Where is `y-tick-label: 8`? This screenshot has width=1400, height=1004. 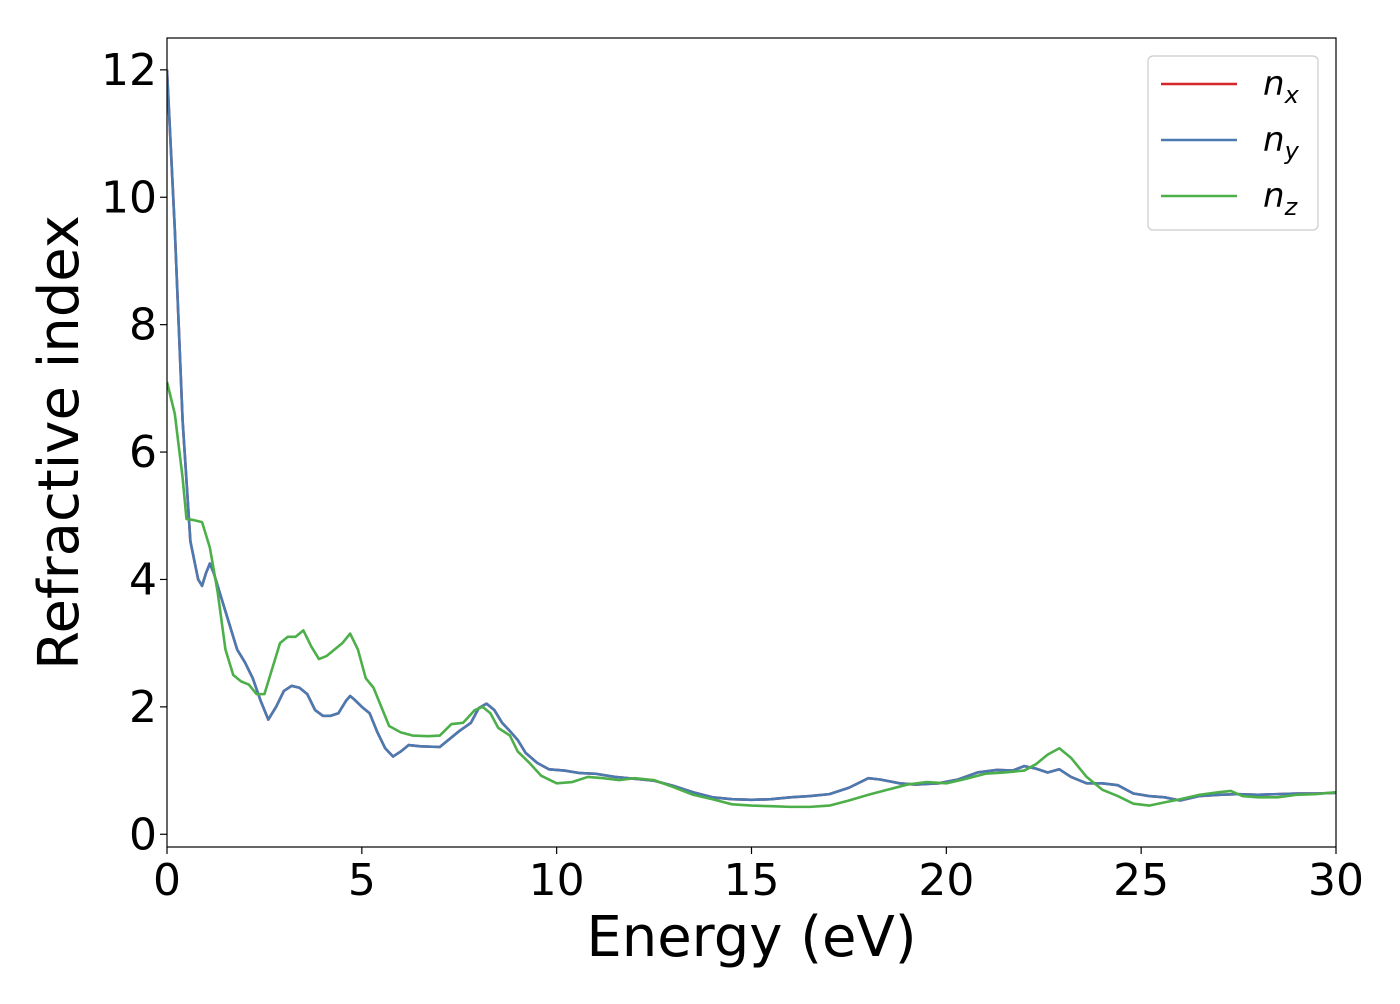 y-tick-label: 8 is located at coordinates (143, 325).